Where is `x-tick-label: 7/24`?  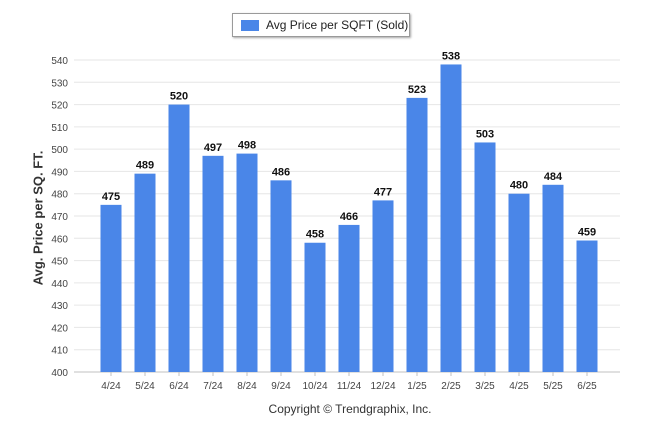
x-tick-label: 7/24 is located at coordinates (213, 386).